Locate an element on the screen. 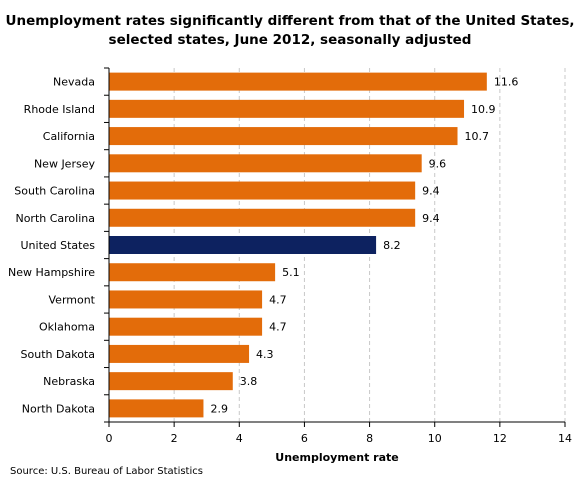  data-label: 10.9 is located at coordinates (483, 109).